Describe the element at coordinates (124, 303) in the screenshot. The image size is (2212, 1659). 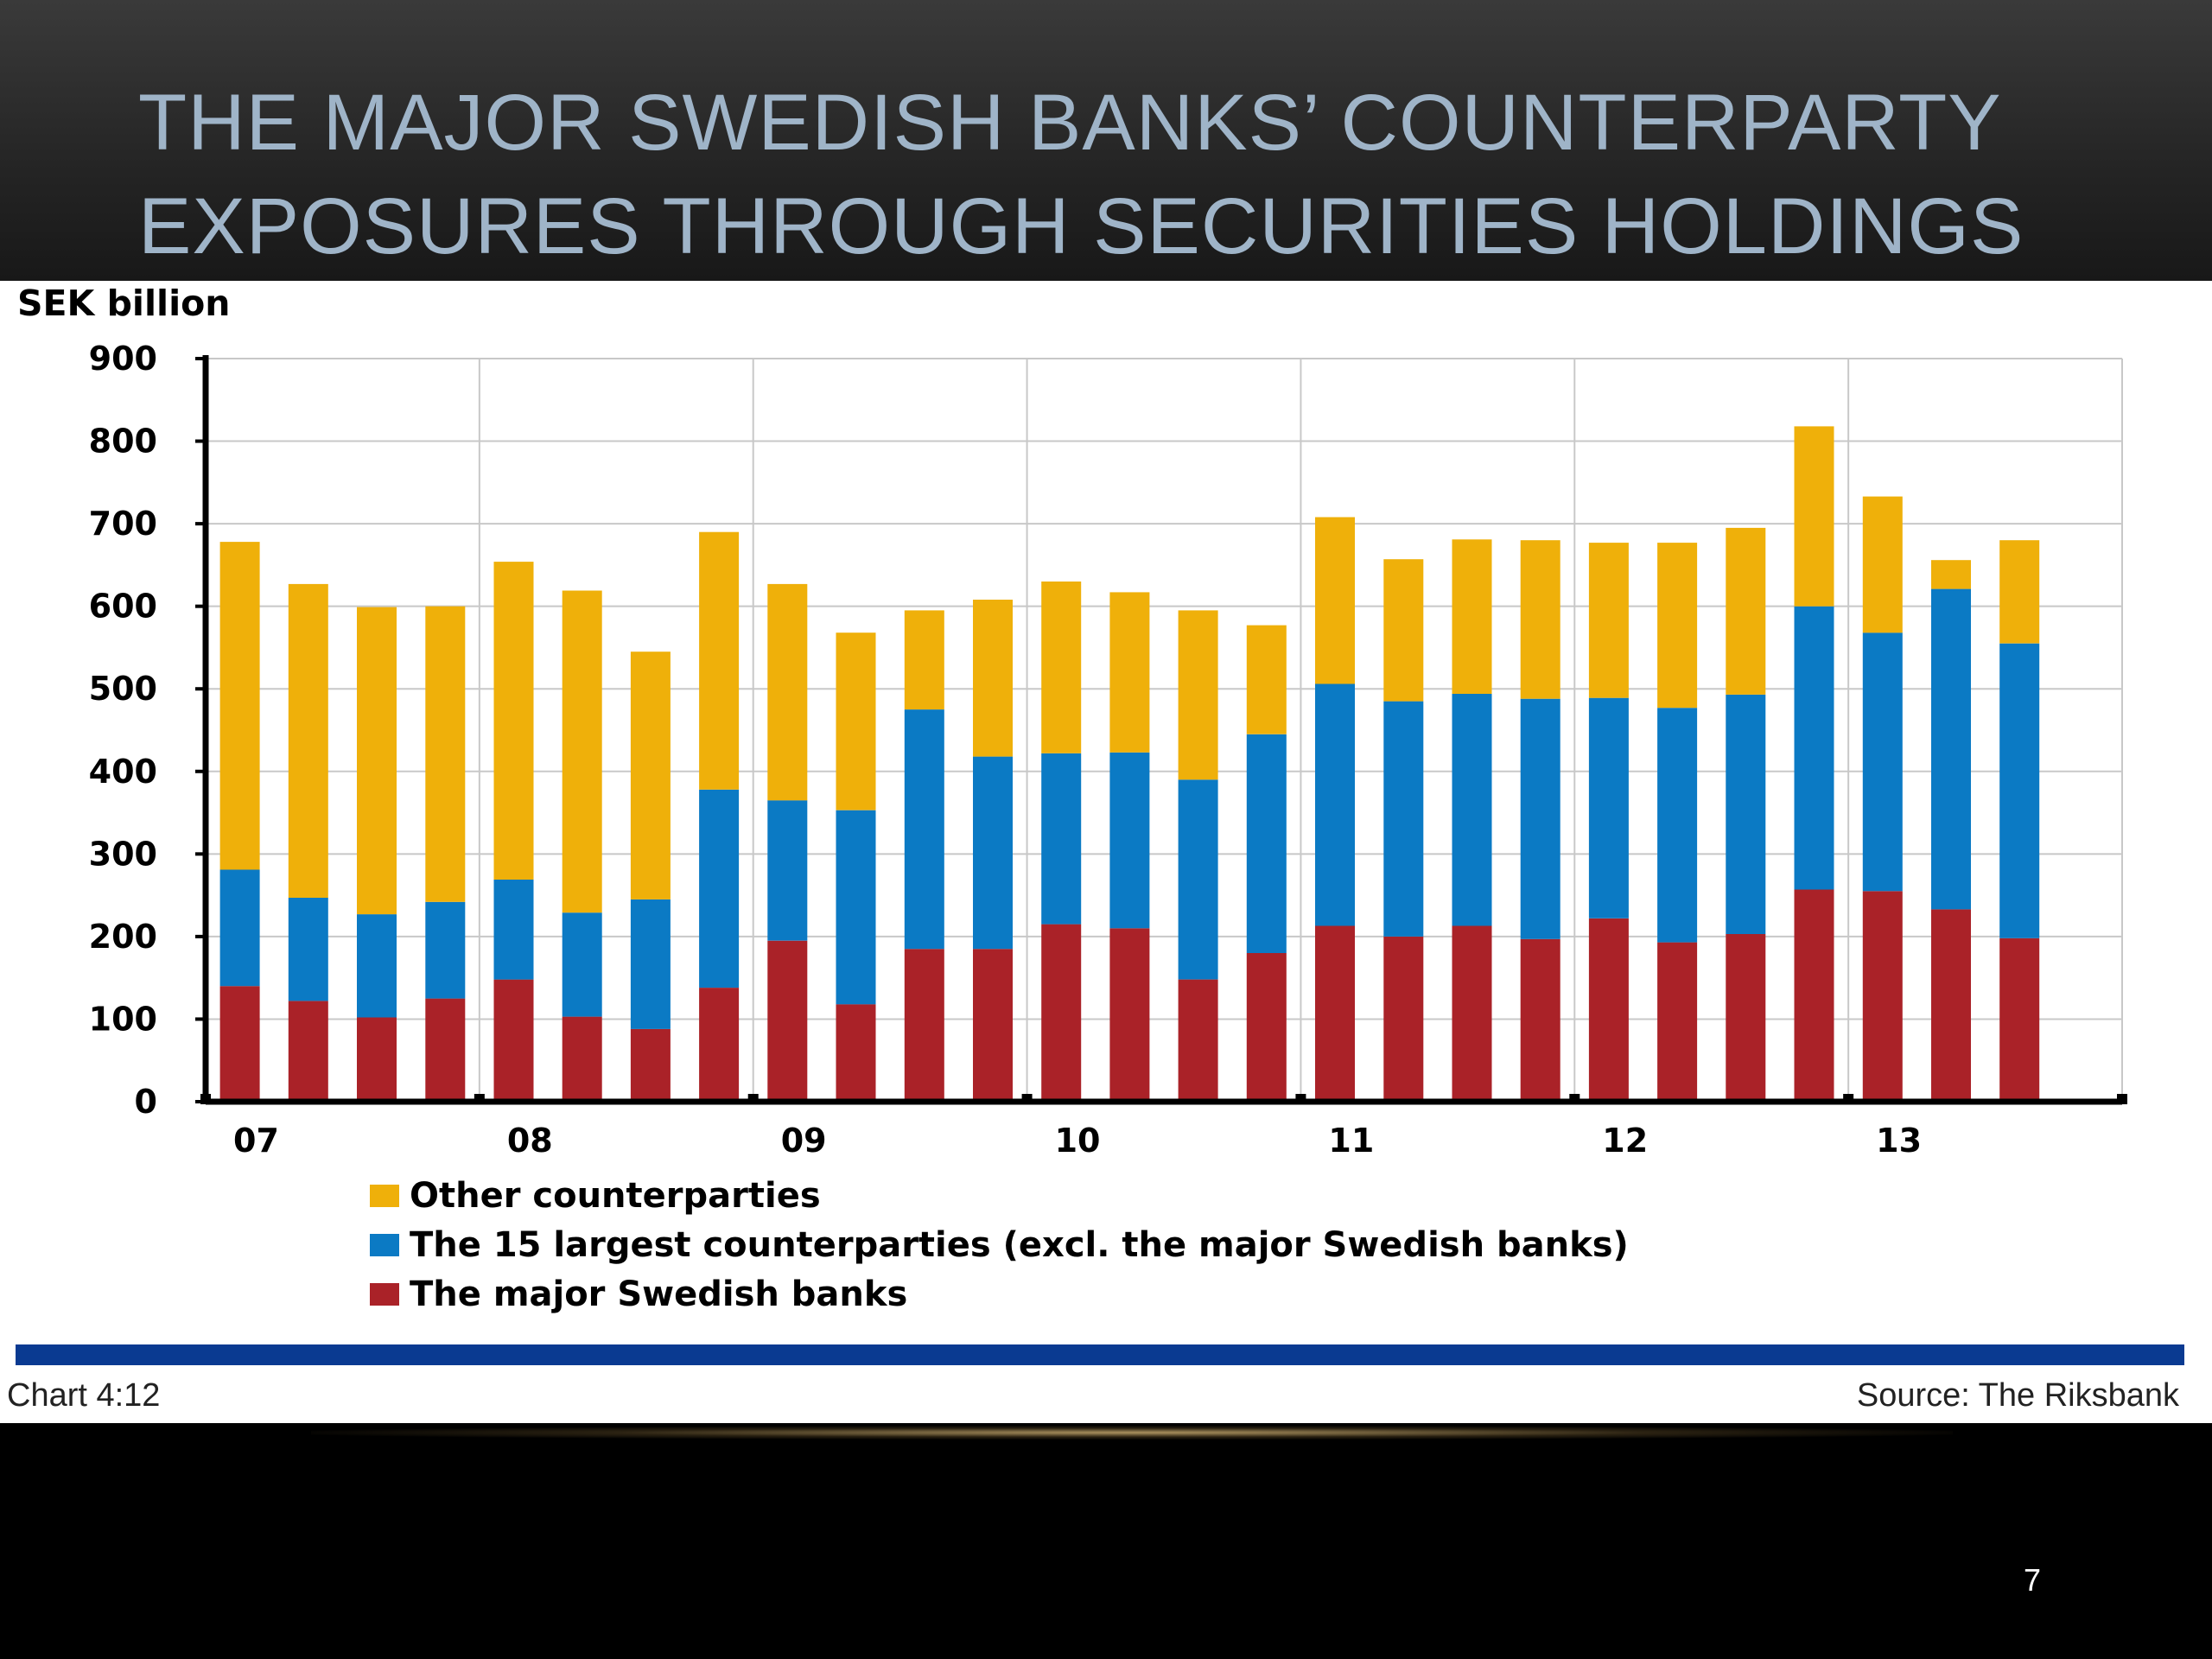
I see `y-axis-unit-label: SEK billion` at that location.